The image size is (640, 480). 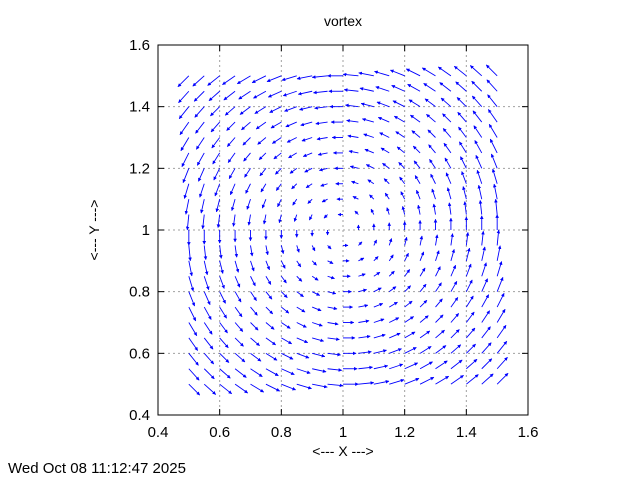 I want to click on x-tick-label: 1.2, so click(x=404, y=432).